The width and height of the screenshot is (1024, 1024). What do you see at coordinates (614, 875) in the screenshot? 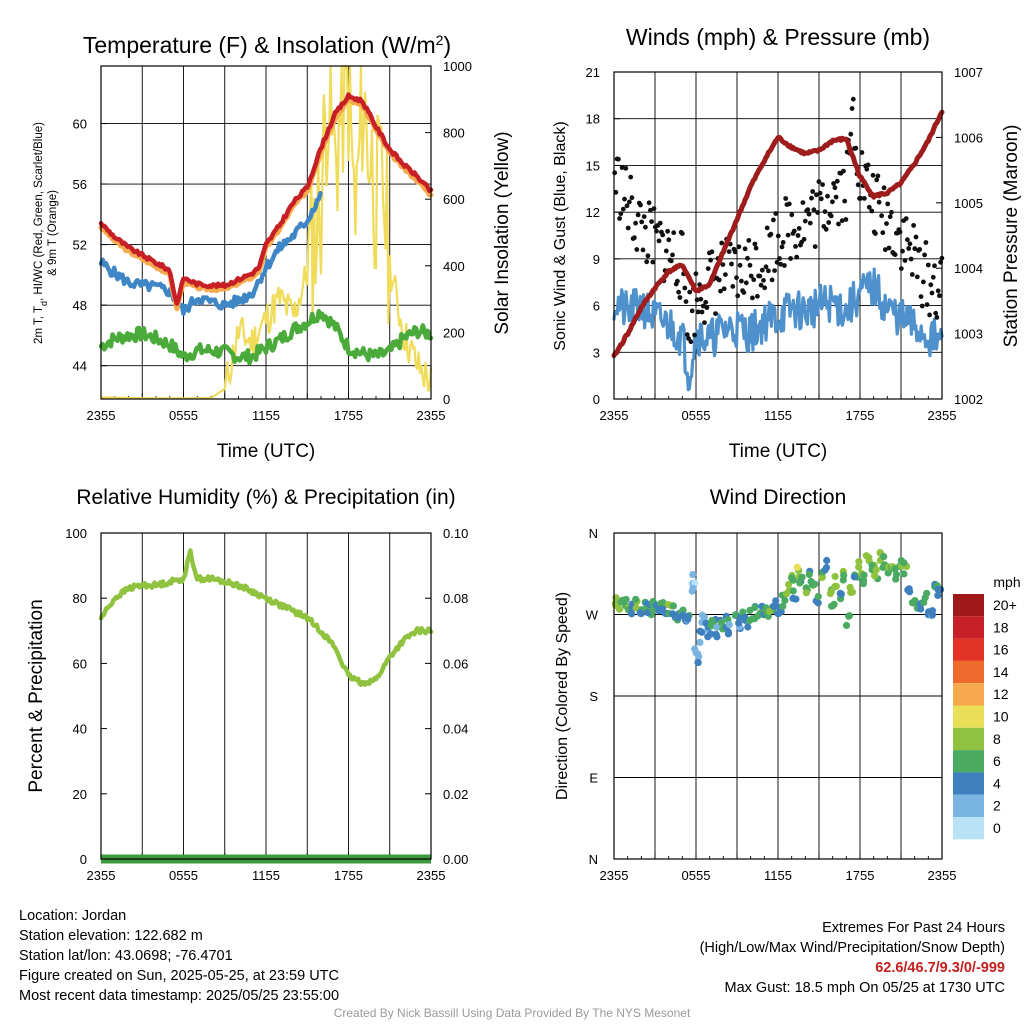
I see `dir-x-tick-label: 2355` at bounding box center [614, 875].